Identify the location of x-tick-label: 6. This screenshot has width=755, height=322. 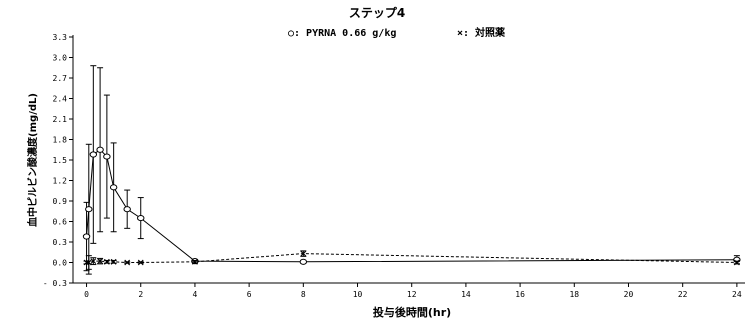
(249, 294).